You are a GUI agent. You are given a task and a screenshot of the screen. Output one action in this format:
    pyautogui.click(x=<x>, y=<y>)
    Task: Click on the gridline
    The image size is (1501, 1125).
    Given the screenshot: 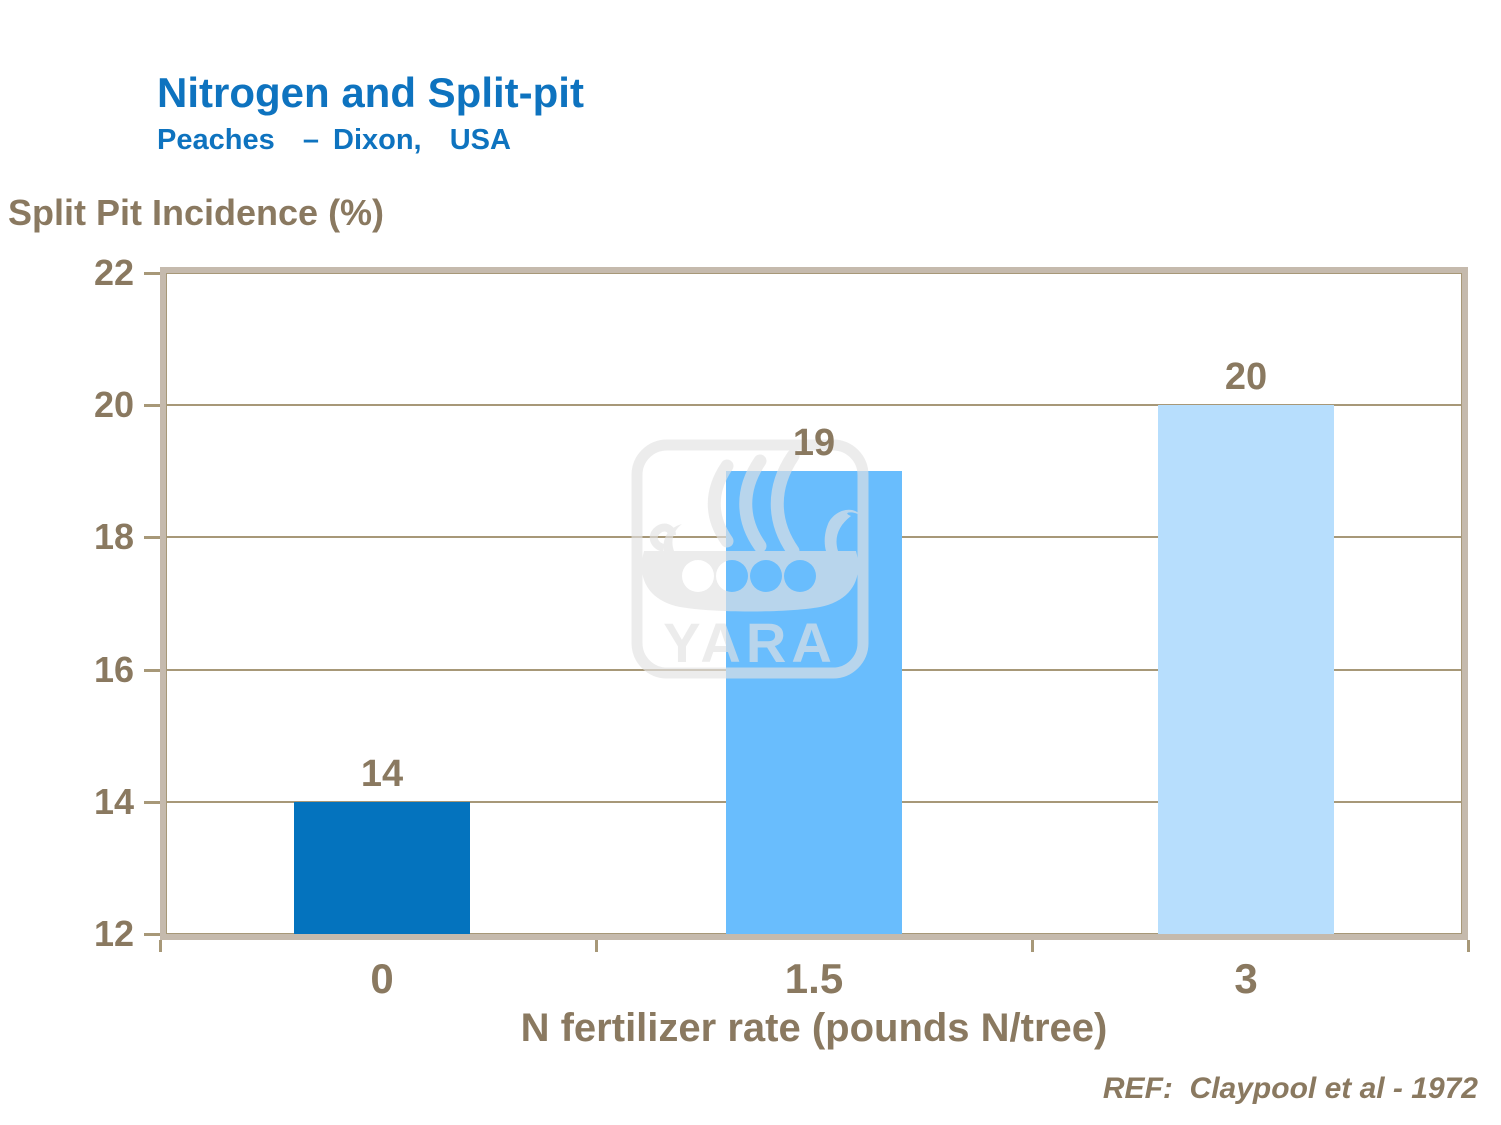 What is the action you would take?
    pyautogui.click(x=814, y=405)
    